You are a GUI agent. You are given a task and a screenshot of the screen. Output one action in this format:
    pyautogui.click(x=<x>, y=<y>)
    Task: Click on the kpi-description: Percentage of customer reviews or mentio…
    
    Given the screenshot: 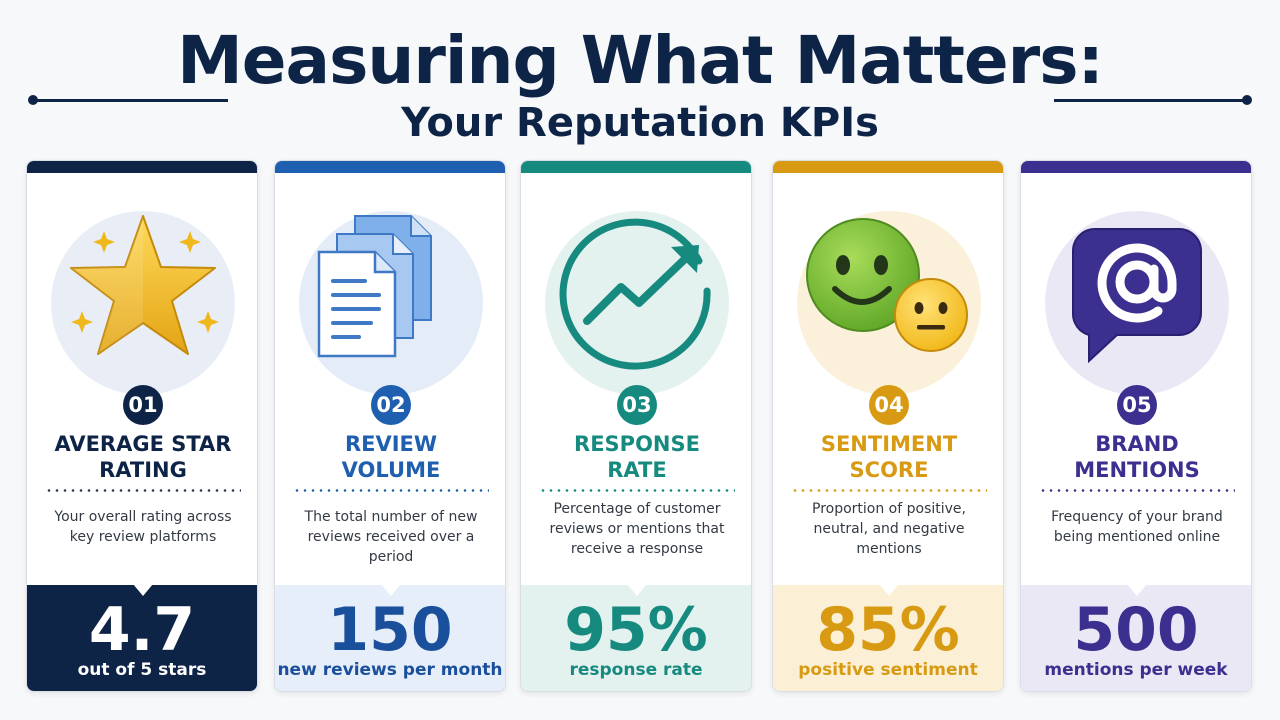 What is the action you would take?
    pyautogui.click(x=637, y=529)
    